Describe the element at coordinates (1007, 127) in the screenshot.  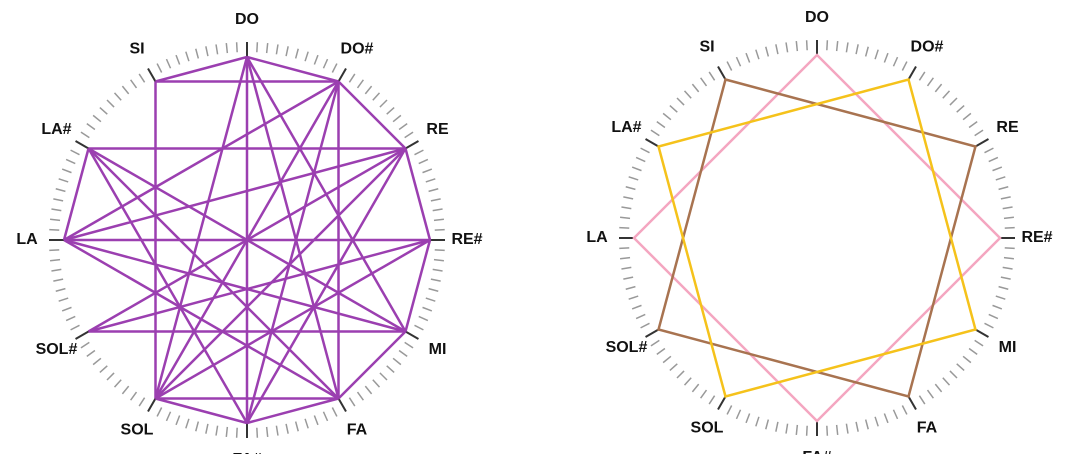
I see `note-label: RE` at that location.